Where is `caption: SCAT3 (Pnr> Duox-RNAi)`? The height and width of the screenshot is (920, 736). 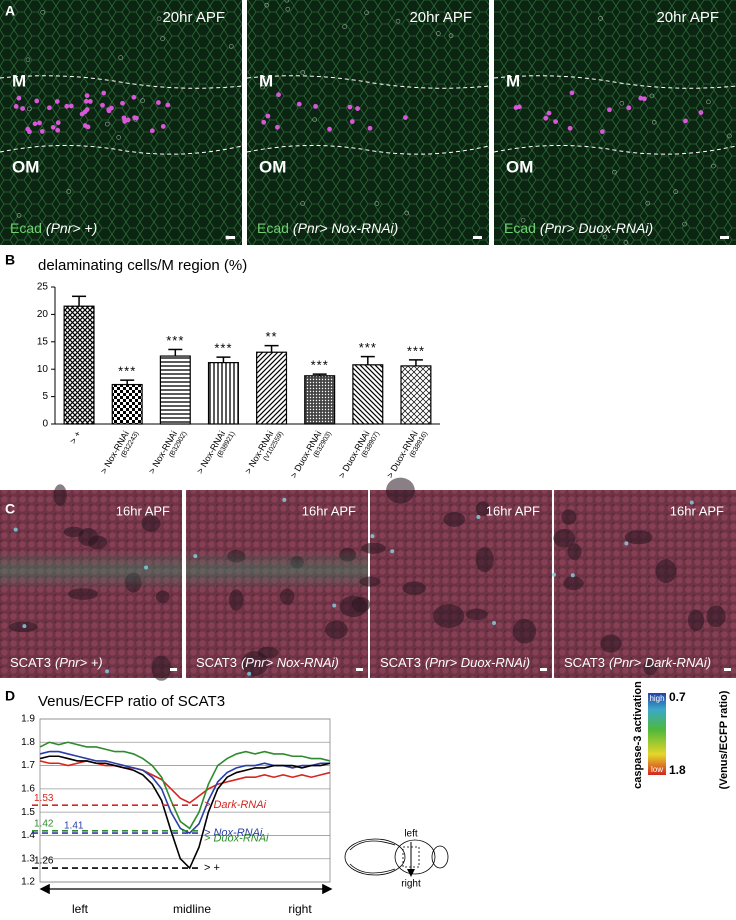
caption: SCAT3 (Pnr> Duox-RNAi) is located at coordinates (455, 662).